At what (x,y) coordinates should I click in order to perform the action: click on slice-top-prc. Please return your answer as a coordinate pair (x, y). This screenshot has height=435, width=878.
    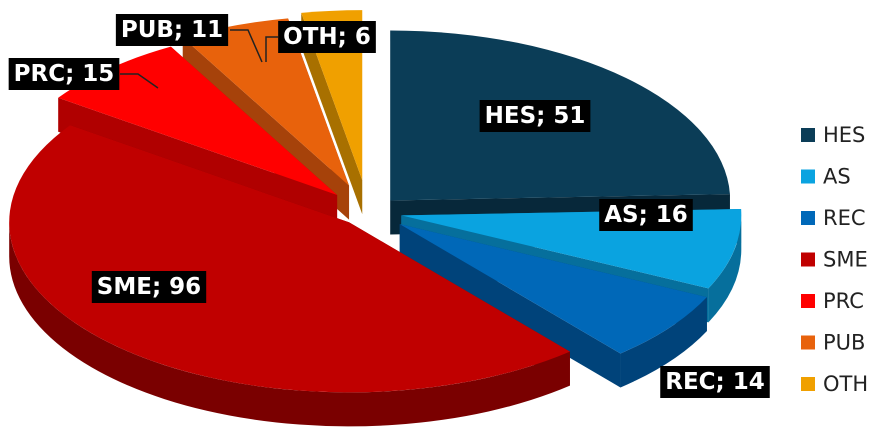
    Looking at the image, I should click on (198, 120).